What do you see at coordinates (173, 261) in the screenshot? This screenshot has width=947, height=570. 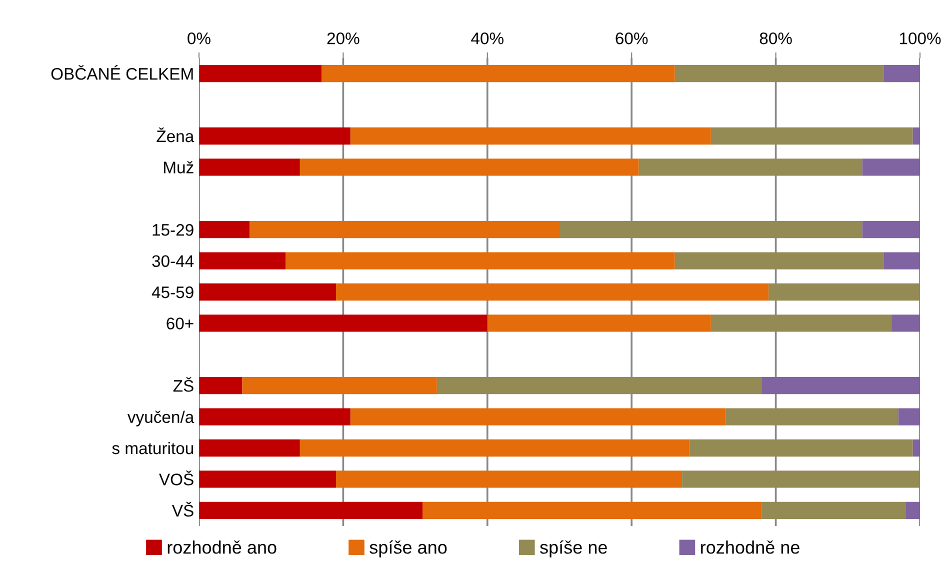 I see `y-tick-label: 30-44` at bounding box center [173, 261].